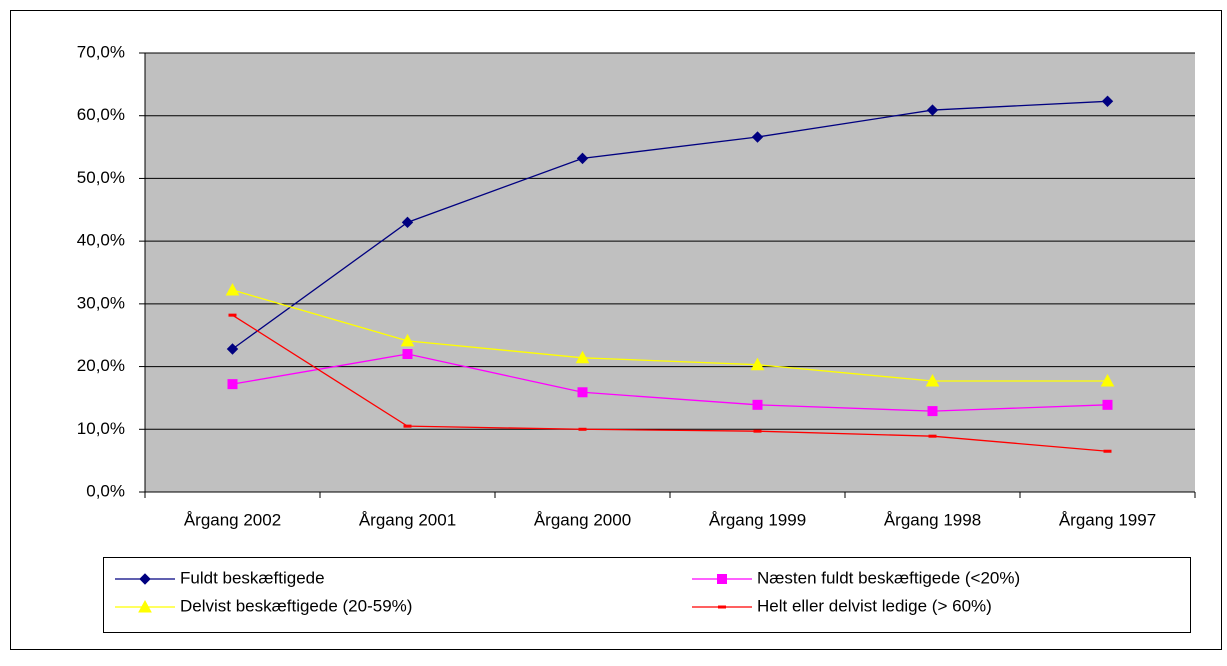 The image size is (1227, 666). What do you see at coordinates (101, 114) in the screenshot?
I see `y-tick-label: 60,0%` at bounding box center [101, 114].